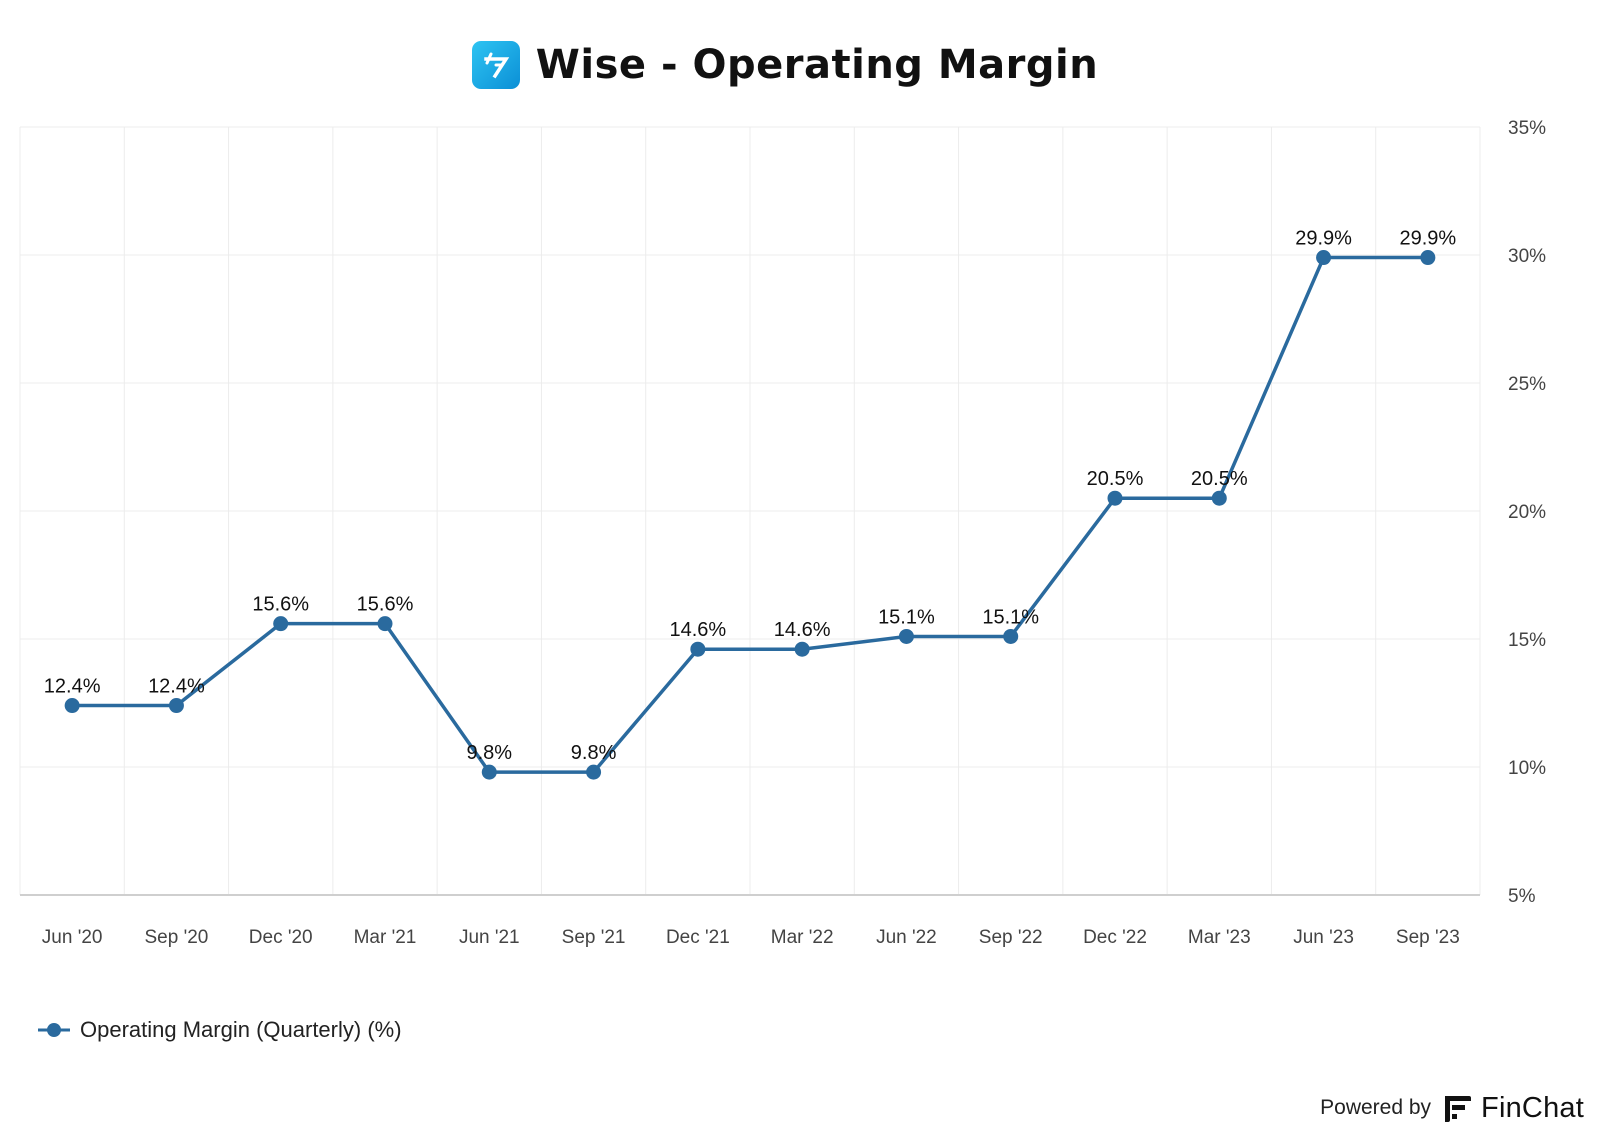 Image resolution: width=1600 pixels, height=1134 pixels. I want to click on footer: Powered by FinChat, so click(1452, 1108).